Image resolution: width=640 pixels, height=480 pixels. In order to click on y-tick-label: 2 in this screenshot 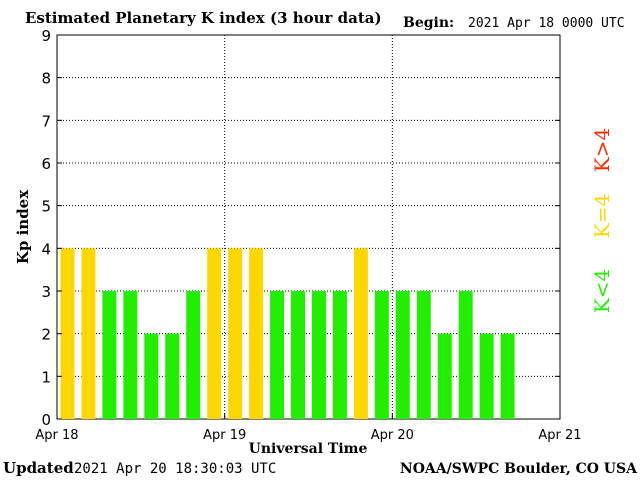, I will do `click(46, 335)`.